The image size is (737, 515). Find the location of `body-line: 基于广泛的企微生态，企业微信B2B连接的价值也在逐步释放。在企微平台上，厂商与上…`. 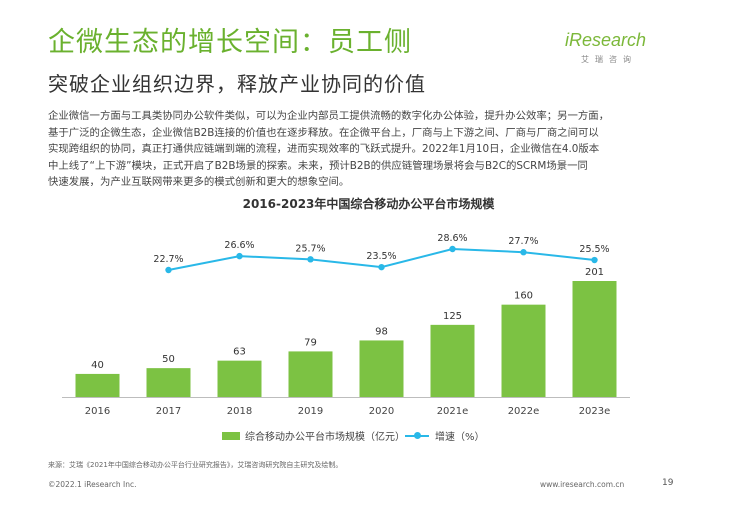

body-line: 基于广泛的企微生态，企业微信B2B连接的价值也在逐步释放。在企微平台上，厂商与上… is located at coordinates (323, 132).